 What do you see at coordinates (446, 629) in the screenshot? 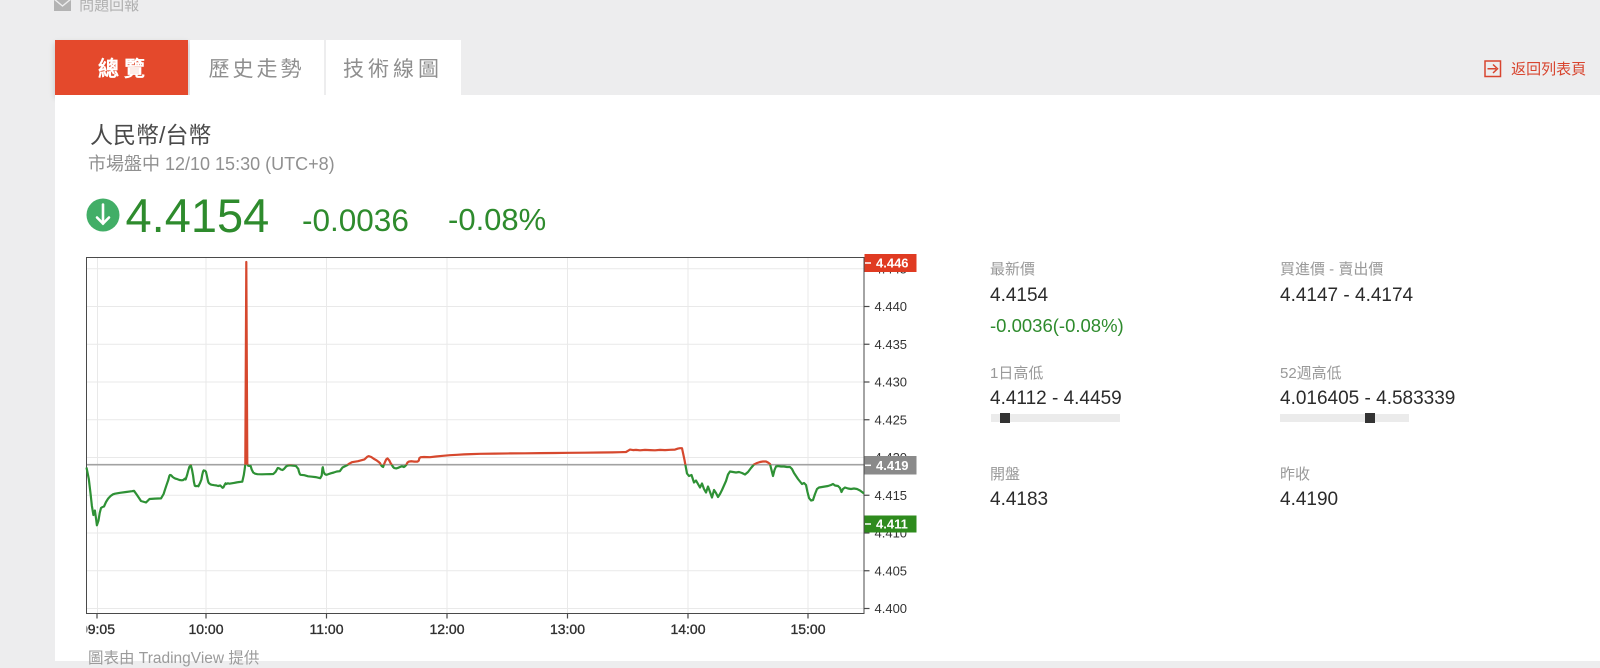
I see `svg-text: 12:00` at bounding box center [446, 629].